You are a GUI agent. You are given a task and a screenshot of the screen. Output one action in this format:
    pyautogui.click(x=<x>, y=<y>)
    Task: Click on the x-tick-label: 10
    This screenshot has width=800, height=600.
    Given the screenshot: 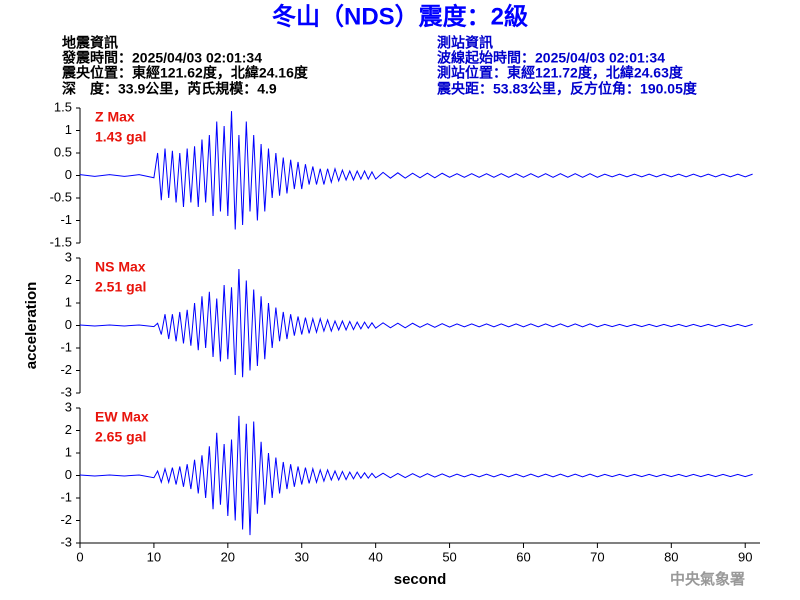 What is the action you would take?
    pyautogui.click(x=154, y=556)
    